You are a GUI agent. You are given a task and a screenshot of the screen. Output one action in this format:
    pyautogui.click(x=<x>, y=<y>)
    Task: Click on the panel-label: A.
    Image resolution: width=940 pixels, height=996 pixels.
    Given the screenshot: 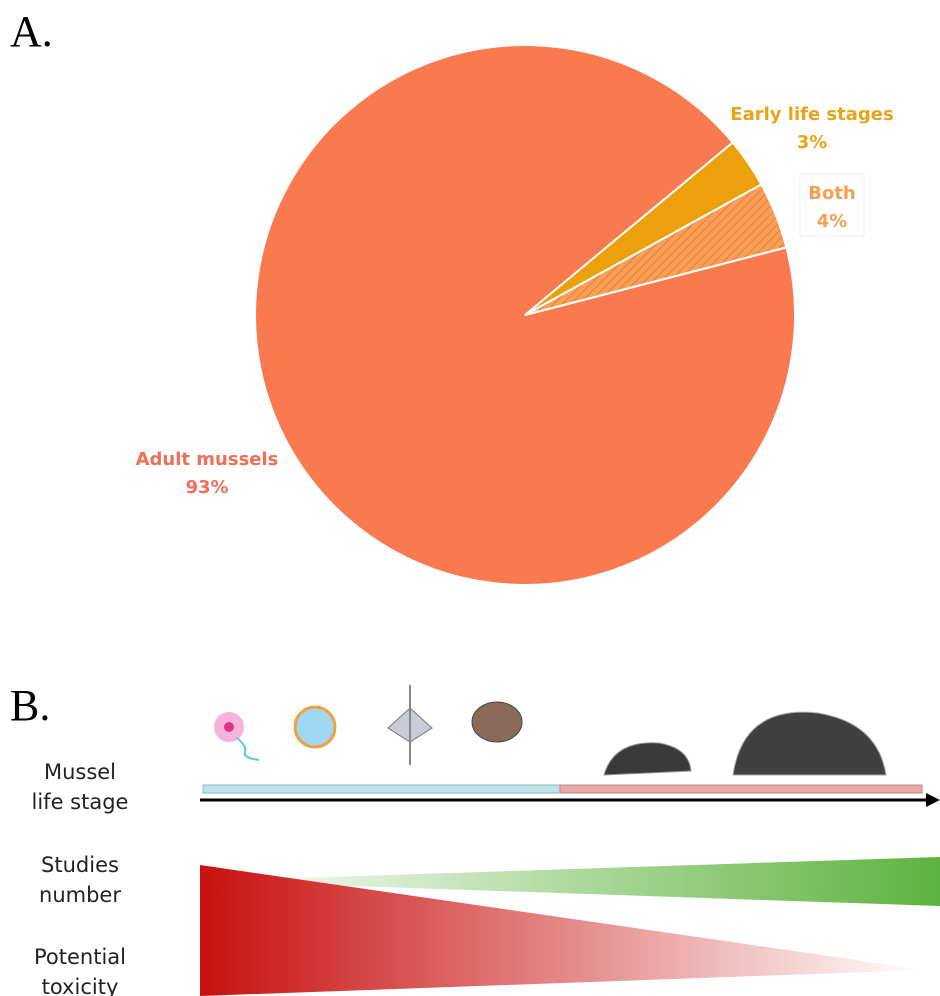 What is the action you would take?
    pyautogui.click(x=31, y=31)
    